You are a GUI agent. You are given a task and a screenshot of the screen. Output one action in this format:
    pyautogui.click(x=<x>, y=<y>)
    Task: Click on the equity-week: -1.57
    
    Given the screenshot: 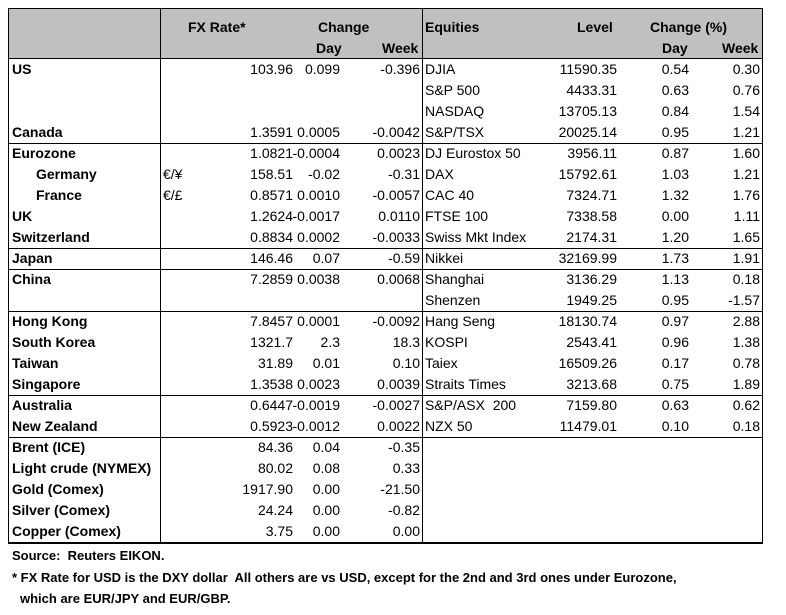 What is the action you would take?
    pyautogui.click(x=744, y=300)
    